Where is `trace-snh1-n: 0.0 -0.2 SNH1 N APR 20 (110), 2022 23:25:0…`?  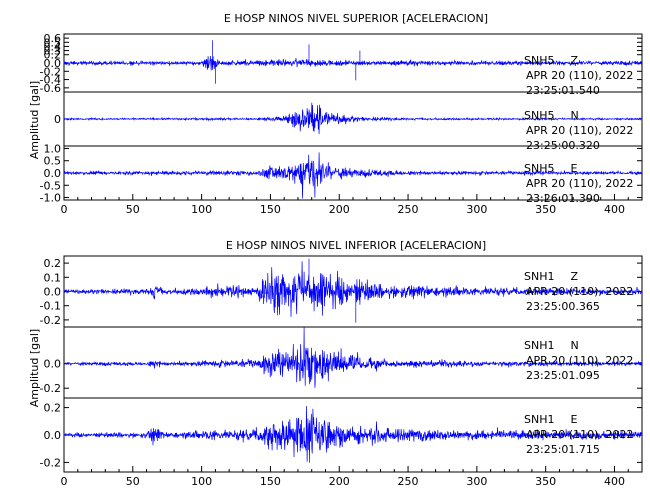 trace-snh1-n: 0.0 -0.2 SNH1 N APR 20 (110), 2022 23:25:0… is located at coordinates (341, 362).